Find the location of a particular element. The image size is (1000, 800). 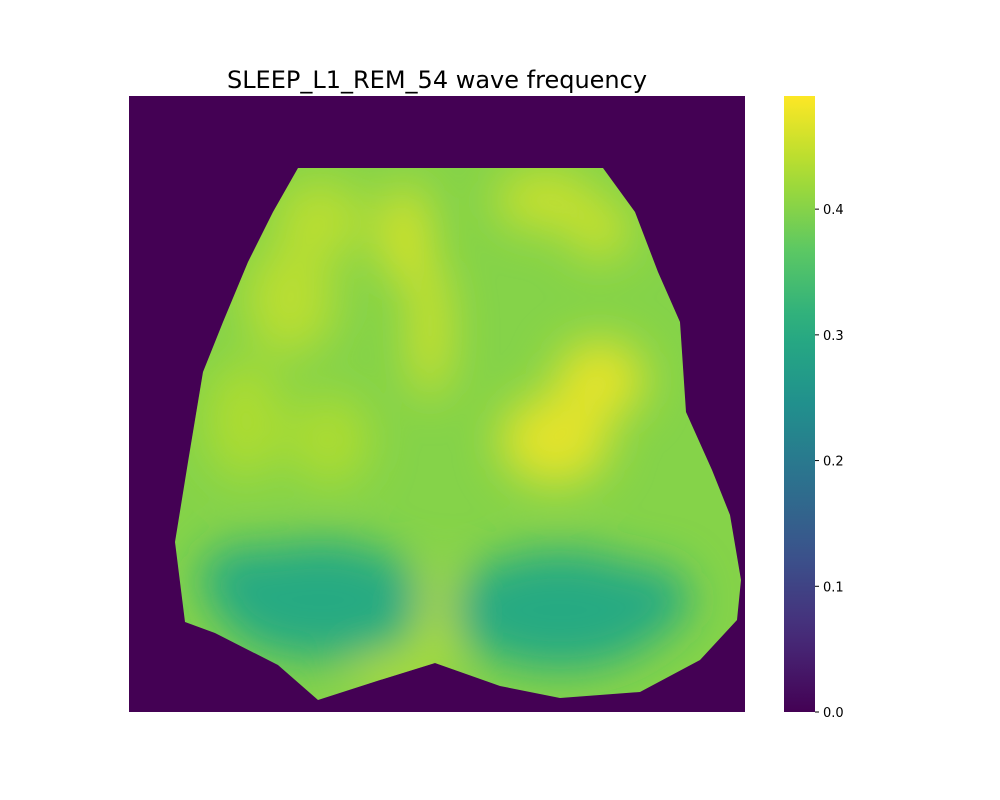

colorbar-ticks: 0.0 0.1 0.2 0.3 0.4 is located at coordinates (829, 462).